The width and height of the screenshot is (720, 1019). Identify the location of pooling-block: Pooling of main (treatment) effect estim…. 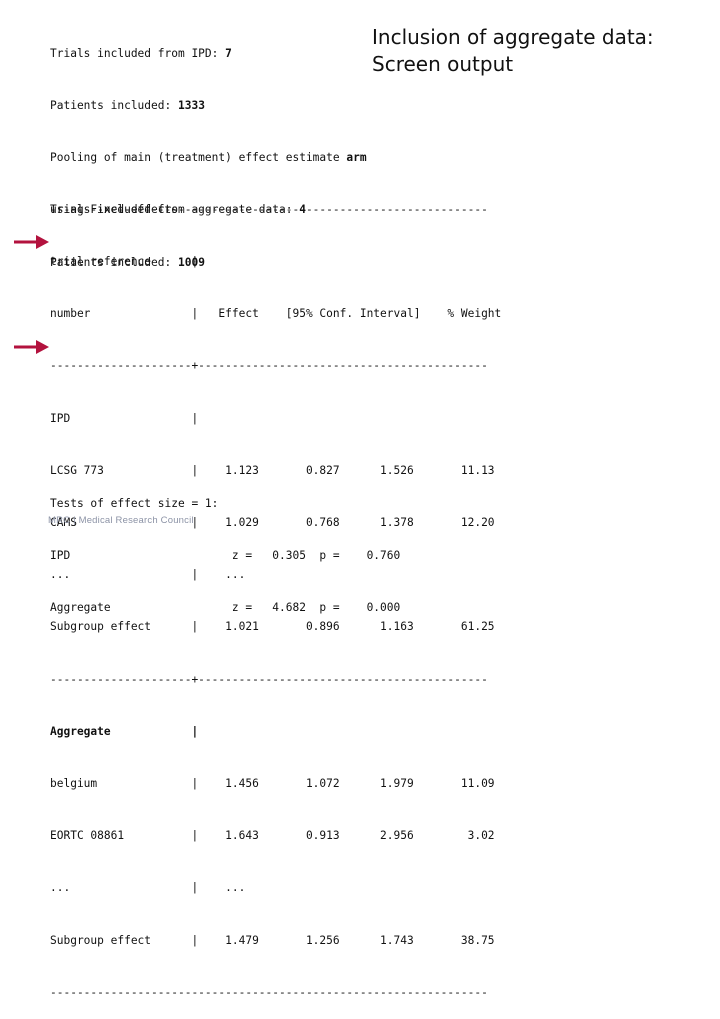
(208, 175).